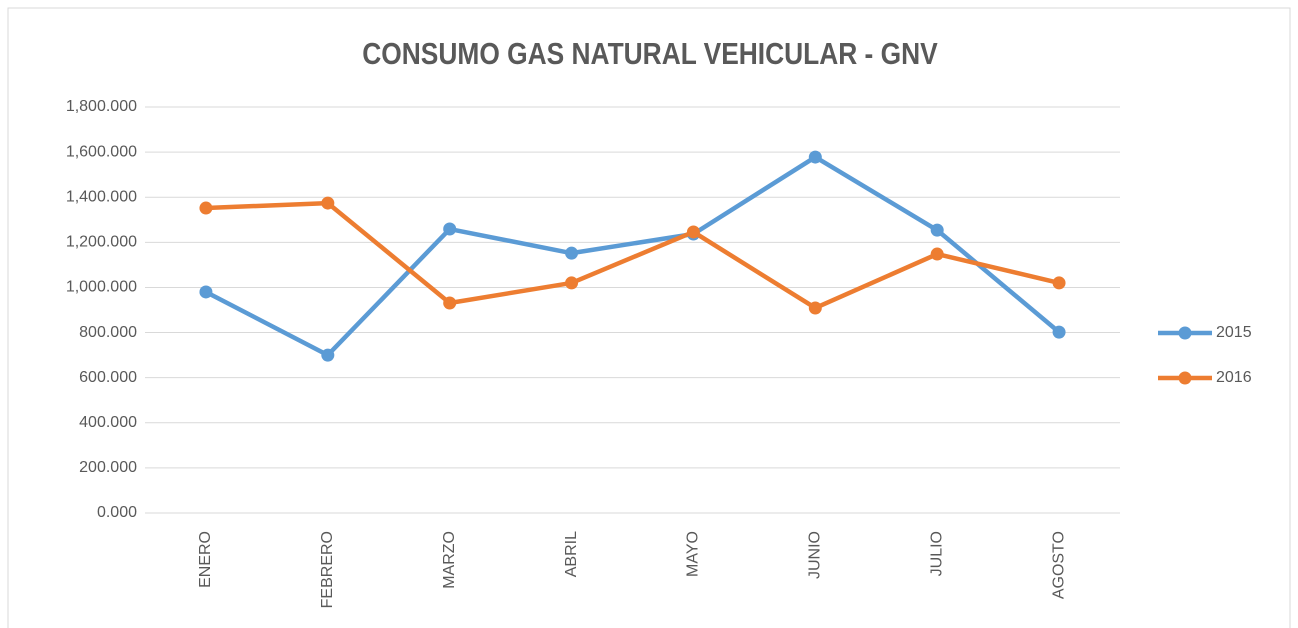  I want to click on x-tick-label: MAYO, so click(693, 554).